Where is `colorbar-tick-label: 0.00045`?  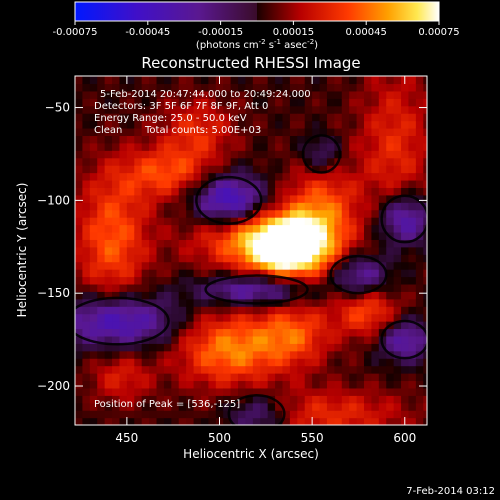 colorbar-tick-label: 0.00045 is located at coordinates (366, 32).